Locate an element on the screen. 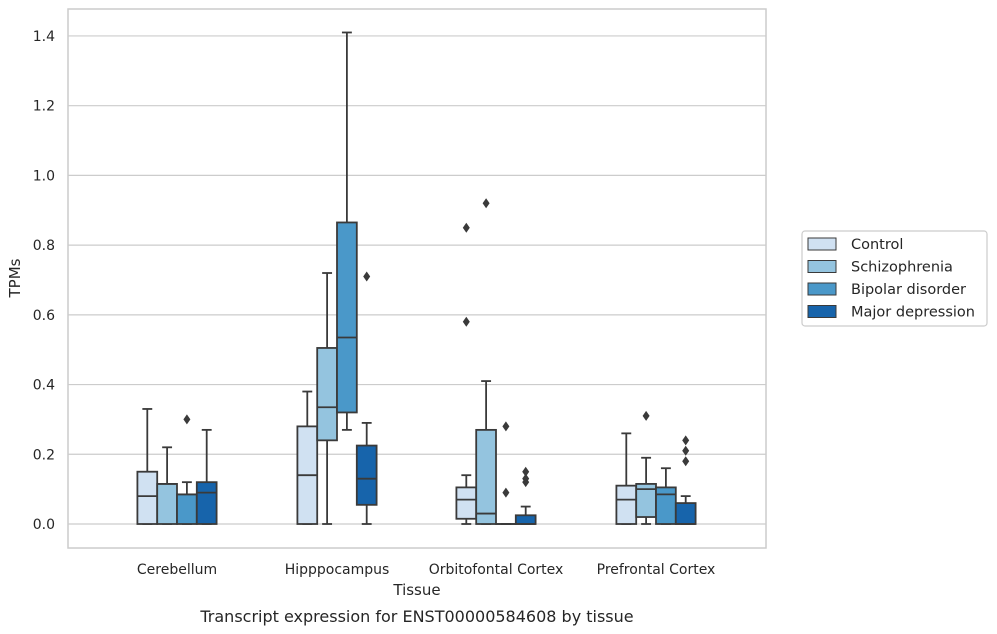  legend-frame is located at coordinates (894, 278).